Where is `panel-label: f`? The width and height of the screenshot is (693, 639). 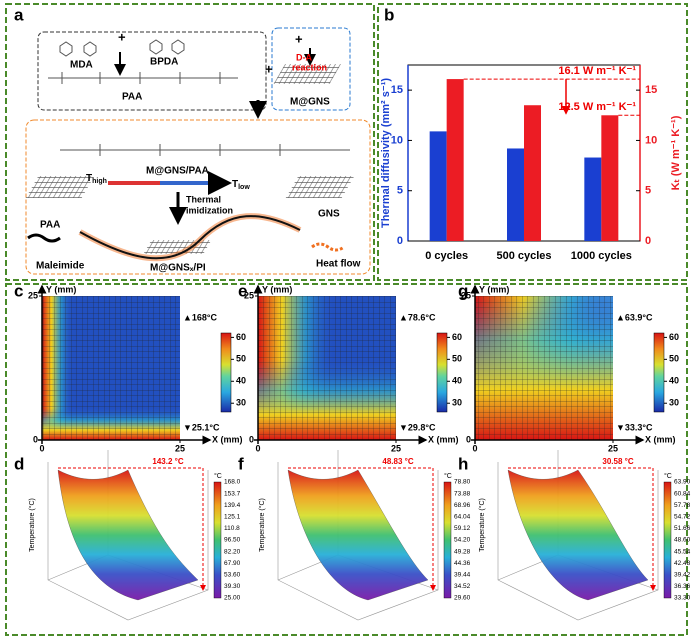
panel-label: f is located at coordinates (241, 463).